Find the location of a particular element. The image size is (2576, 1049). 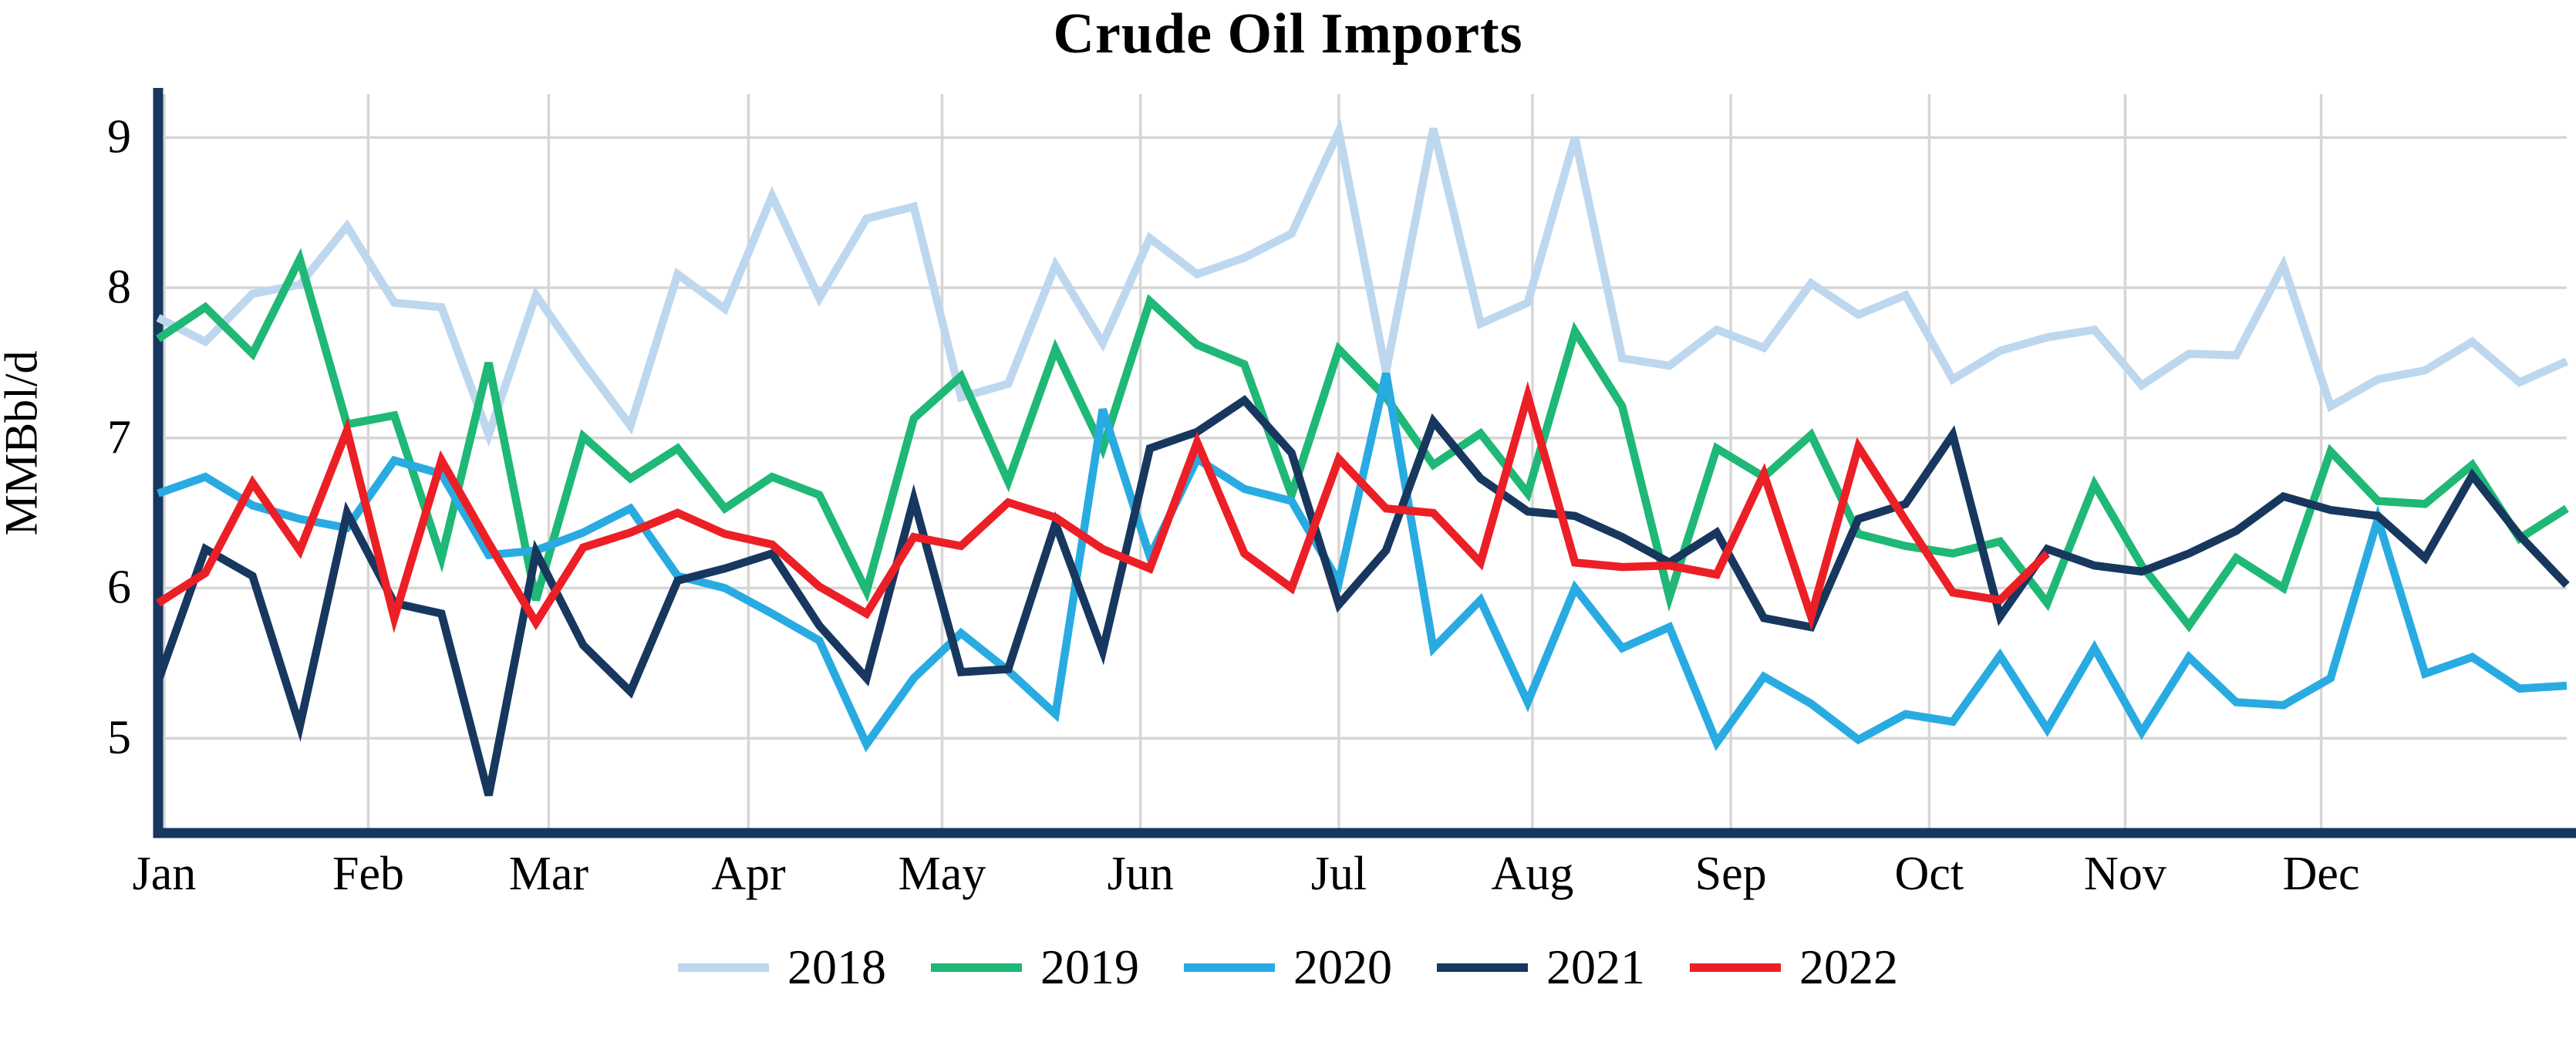

legend-swatch-2020 is located at coordinates (1229, 968).